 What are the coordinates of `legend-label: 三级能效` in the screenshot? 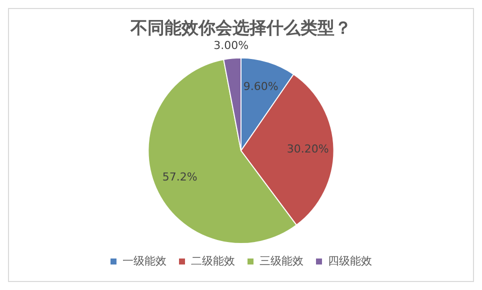 It's located at (282, 261).